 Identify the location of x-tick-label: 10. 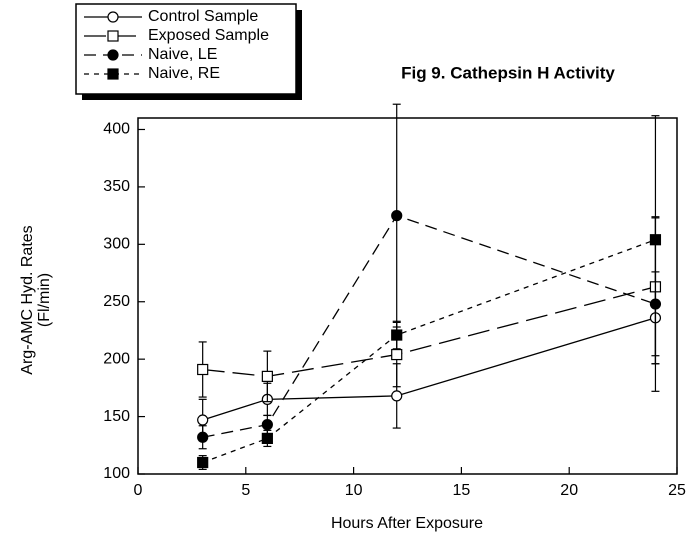
(354, 490).